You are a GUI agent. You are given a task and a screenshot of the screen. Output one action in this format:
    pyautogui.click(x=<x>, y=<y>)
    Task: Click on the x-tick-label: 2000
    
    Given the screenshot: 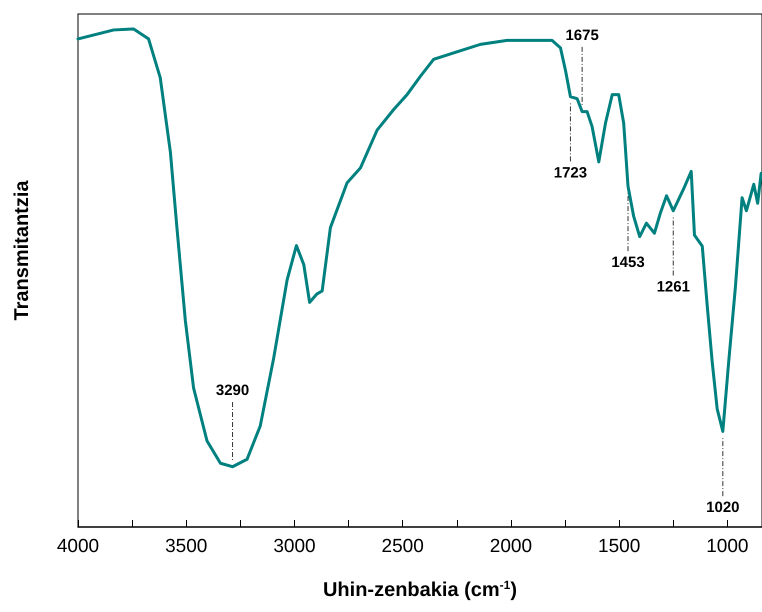 What is the action you would take?
    pyautogui.click(x=511, y=546)
    